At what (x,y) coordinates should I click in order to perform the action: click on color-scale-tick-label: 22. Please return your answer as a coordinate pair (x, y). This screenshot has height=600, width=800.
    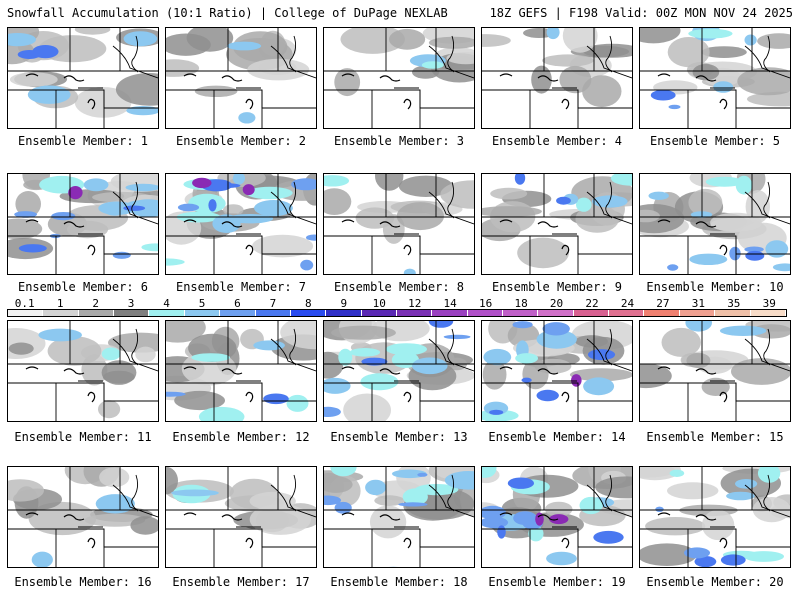
    Looking at the image, I should click on (592, 303).